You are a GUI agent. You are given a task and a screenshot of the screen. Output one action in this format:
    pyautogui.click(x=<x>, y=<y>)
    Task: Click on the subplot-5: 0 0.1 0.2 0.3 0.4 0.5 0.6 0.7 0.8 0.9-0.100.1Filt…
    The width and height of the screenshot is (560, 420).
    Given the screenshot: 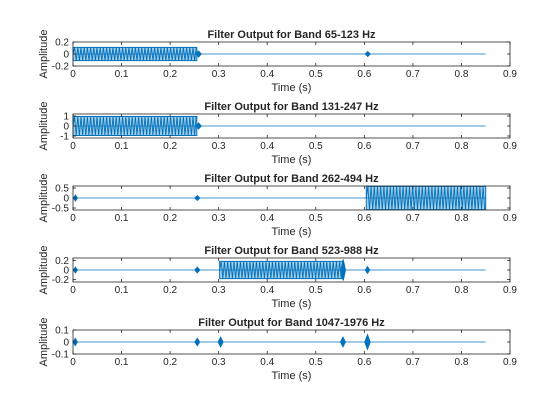 What is the action you would take?
    pyautogui.click(x=277, y=349)
    